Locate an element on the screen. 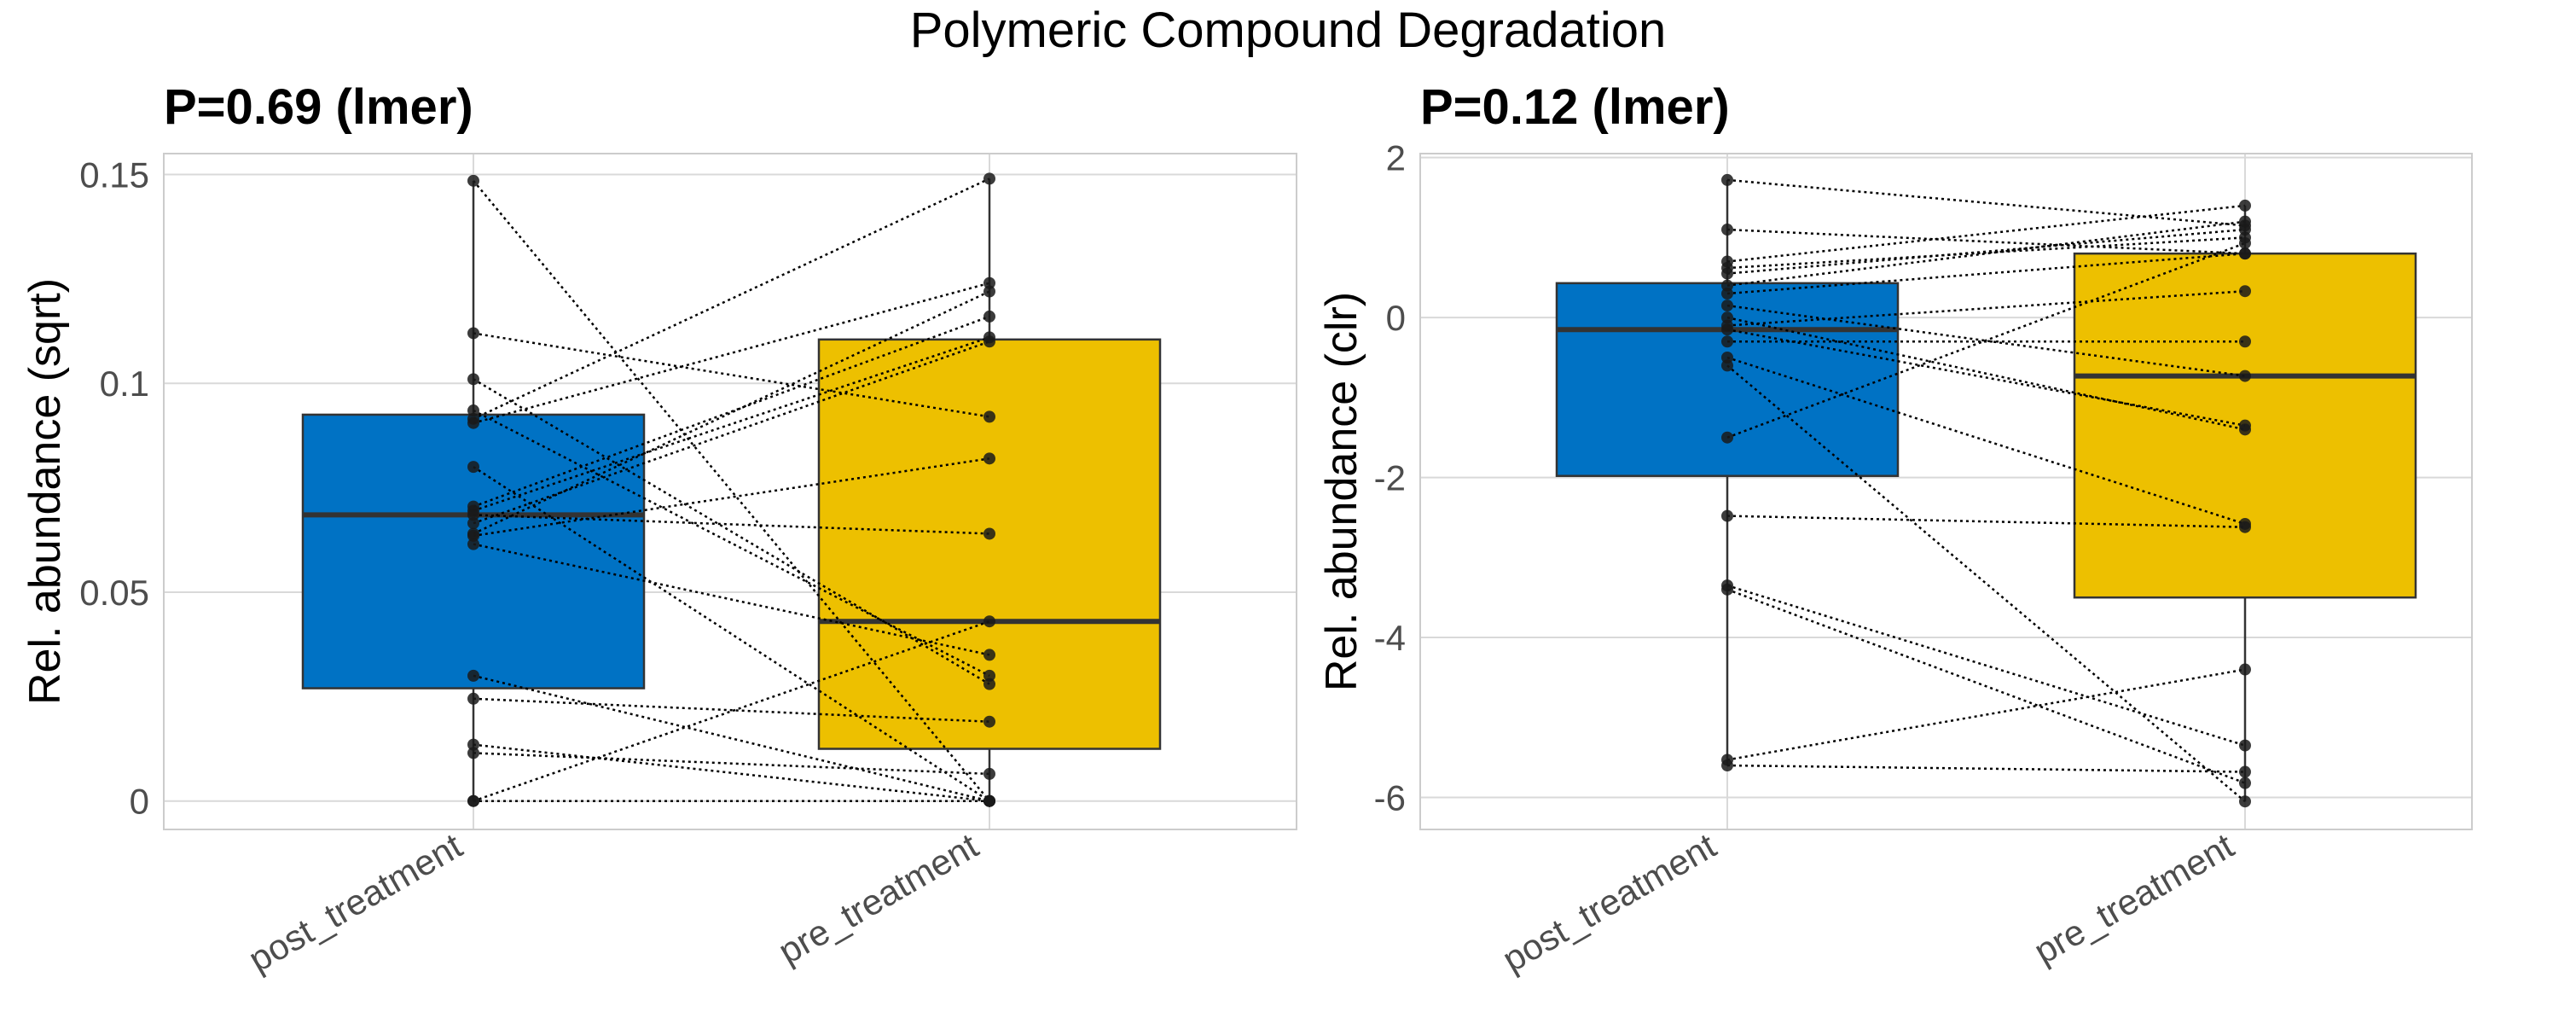 The width and height of the screenshot is (2576, 1024). y-tick-label: 0.1 is located at coordinates (124, 384).